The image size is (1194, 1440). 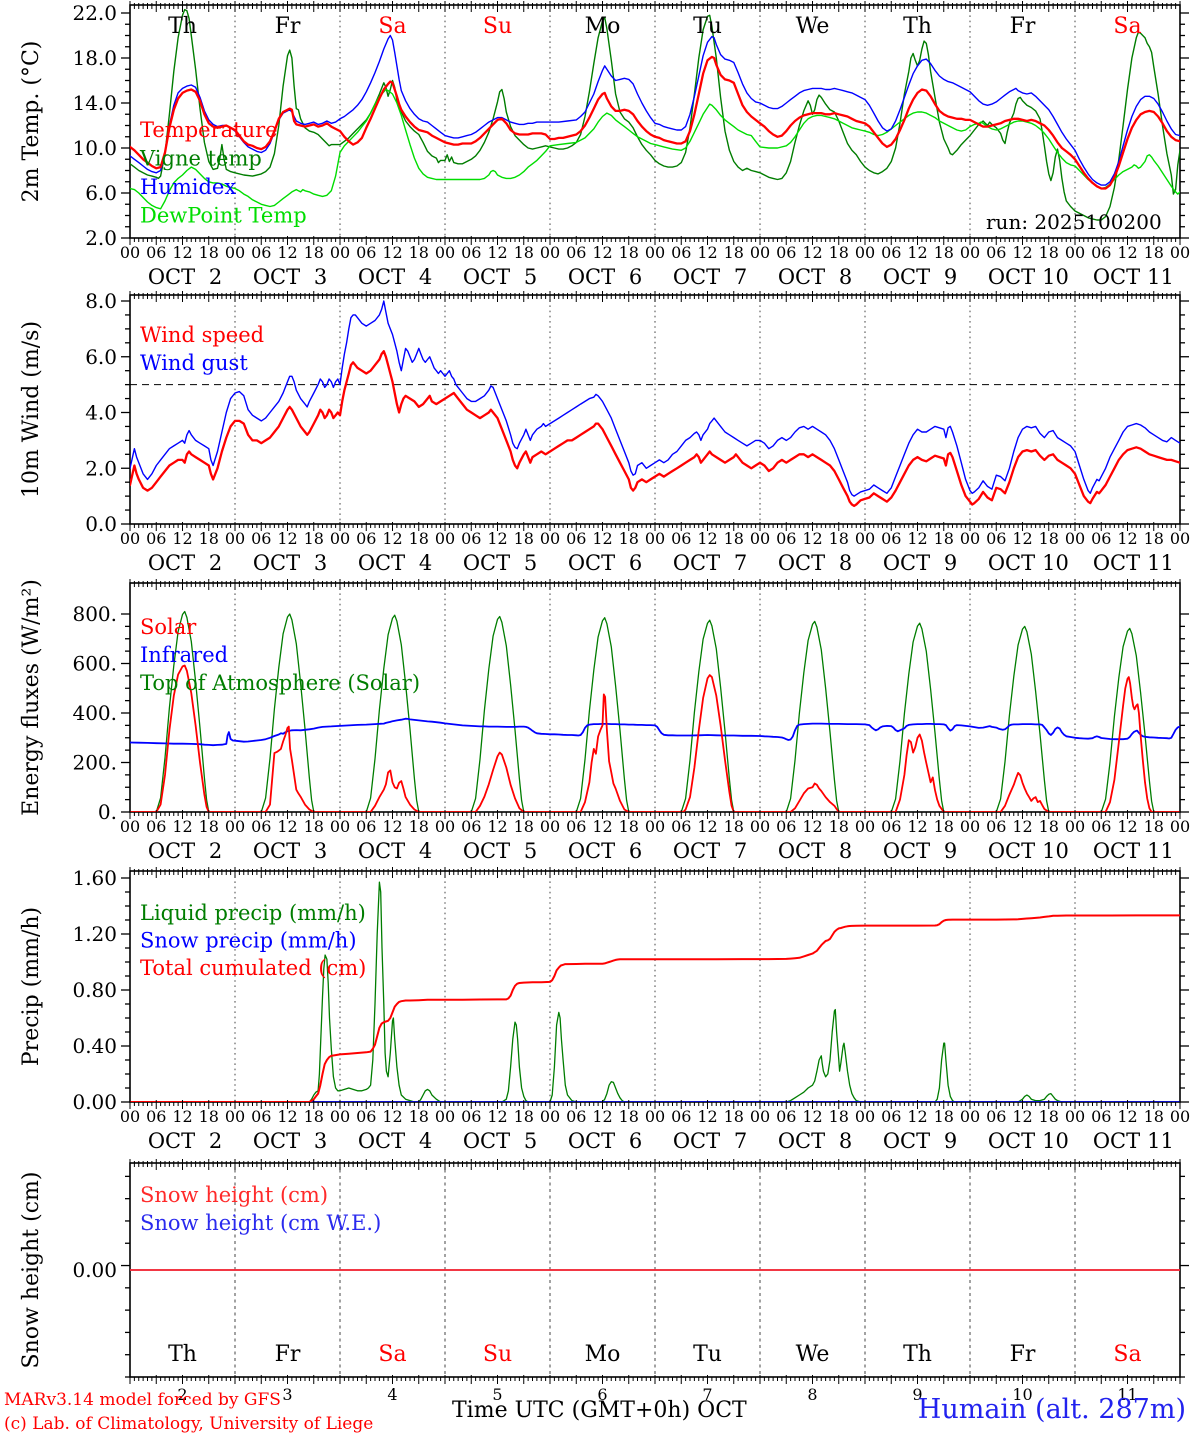 I want to click on series-toa-solar-line, so click(x=655, y=711).